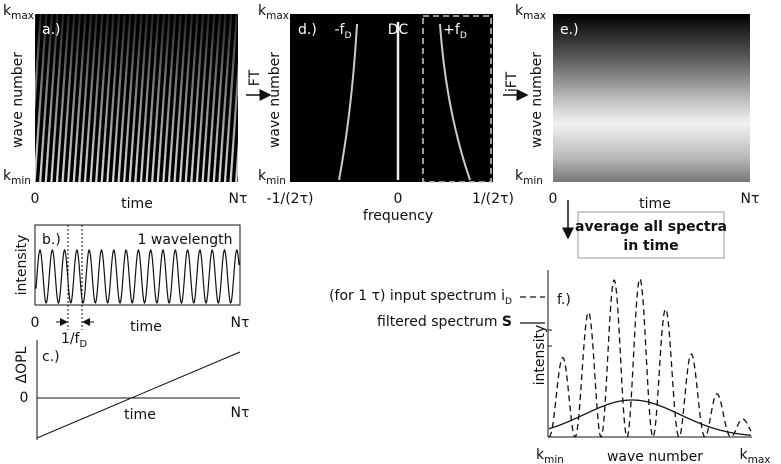 The image size is (781, 464). Describe the element at coordinates (340, 30) in the screenshot. I see `label-text: -f` at that location.